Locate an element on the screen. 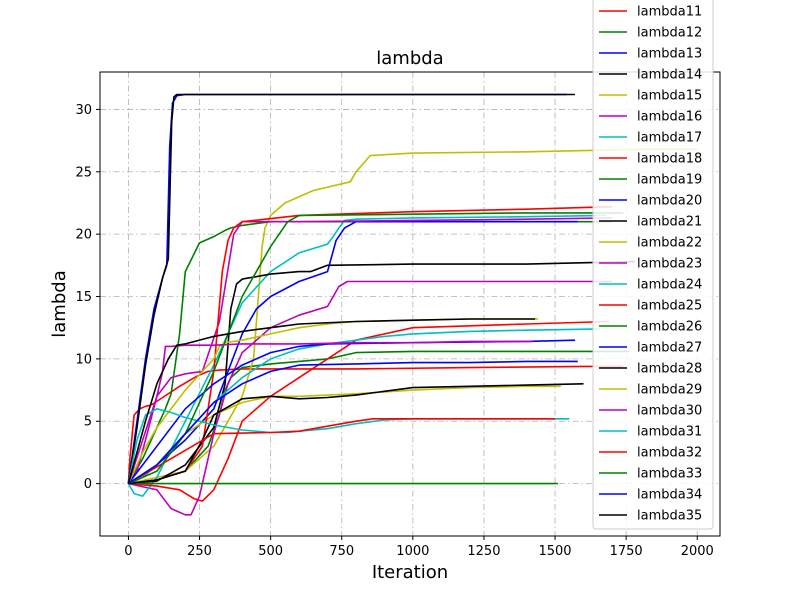  y-axis-label: lambda is located at coordinates (59, 303).